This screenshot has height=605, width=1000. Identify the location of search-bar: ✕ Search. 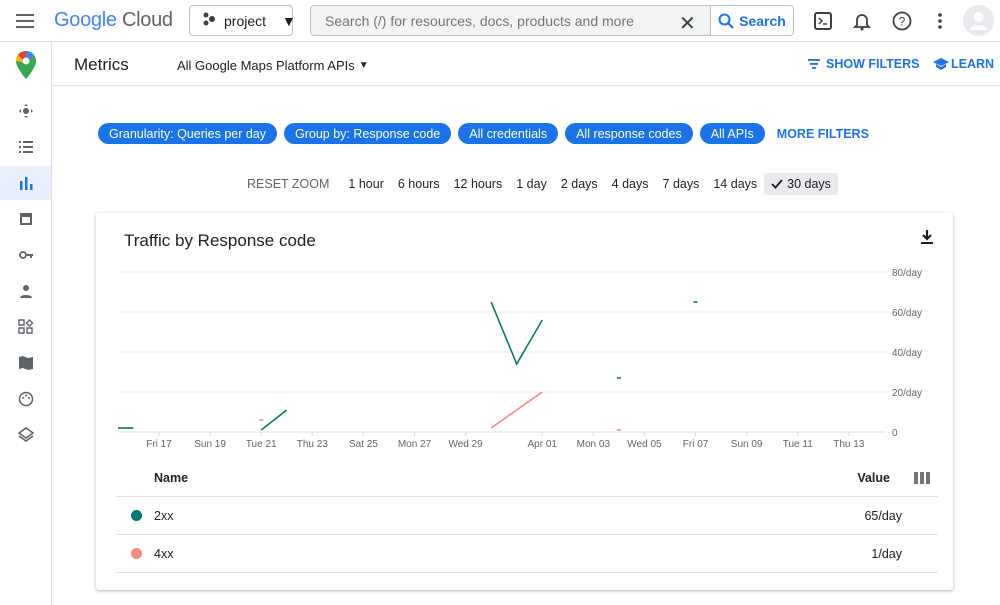
(552, 20).